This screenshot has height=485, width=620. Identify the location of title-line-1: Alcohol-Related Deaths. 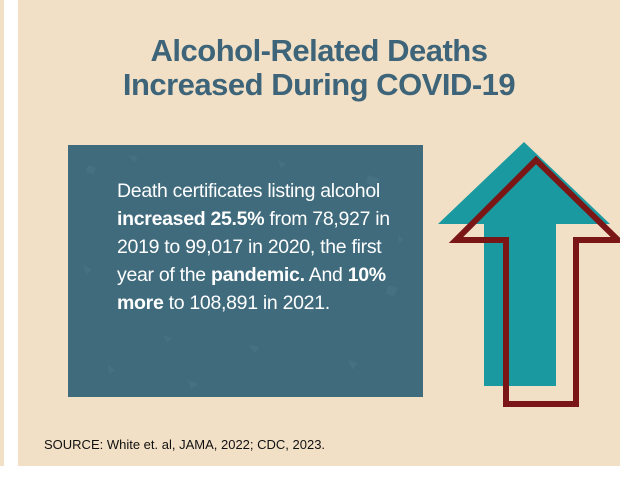
(319, 50).